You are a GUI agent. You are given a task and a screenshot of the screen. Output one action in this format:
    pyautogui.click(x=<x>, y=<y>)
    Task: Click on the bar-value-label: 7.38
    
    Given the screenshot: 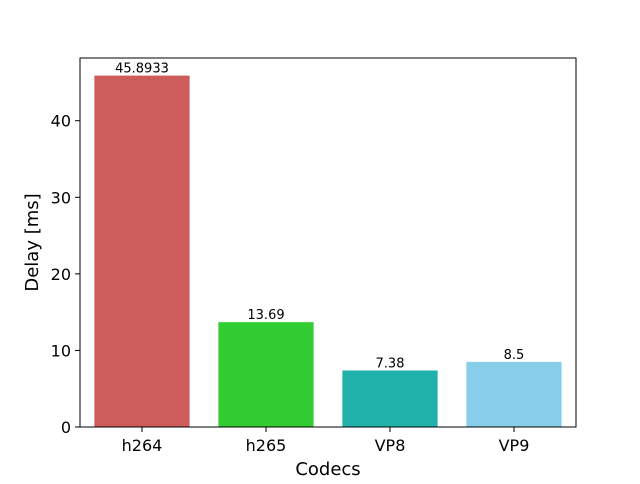 What is the action you would take?
    pyautogui.click(x=390, y=363)
    